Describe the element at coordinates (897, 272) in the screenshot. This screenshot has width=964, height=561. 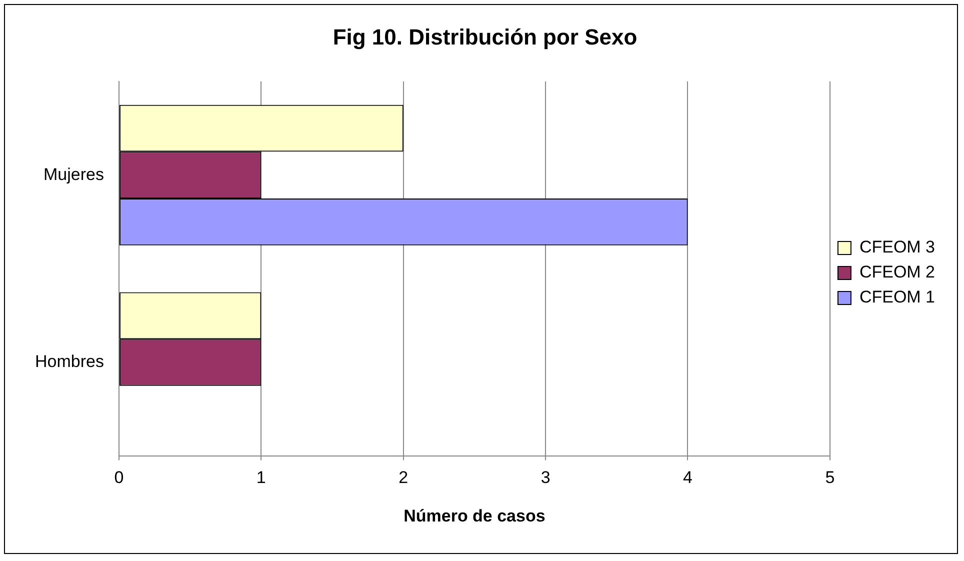
I see `legend-label: CFEOM 2` at that location.